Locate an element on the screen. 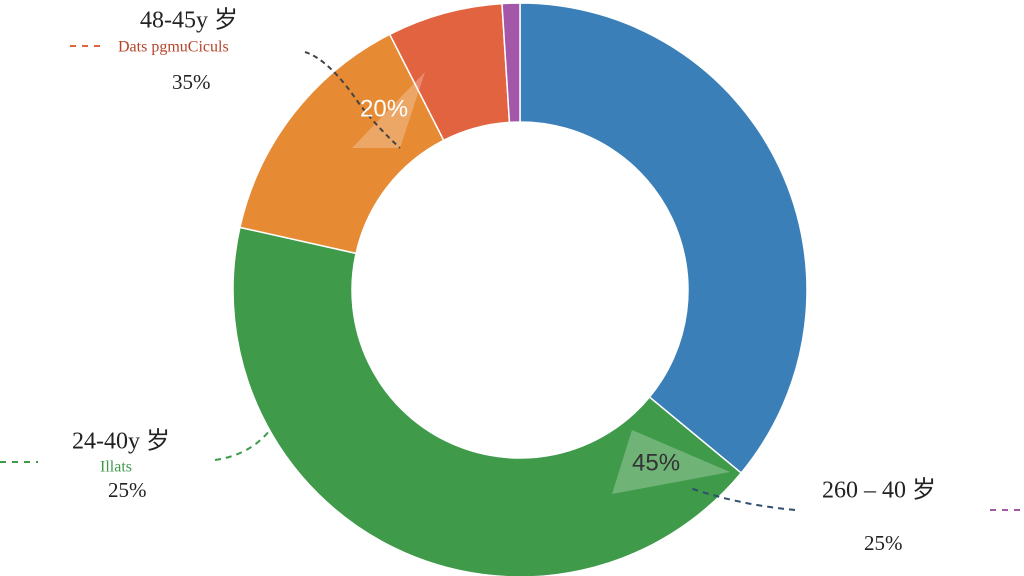 The height and width of the screenshot is (576, 1024). annotation: 48-45y 岁 is located at coordinates (189, 20).